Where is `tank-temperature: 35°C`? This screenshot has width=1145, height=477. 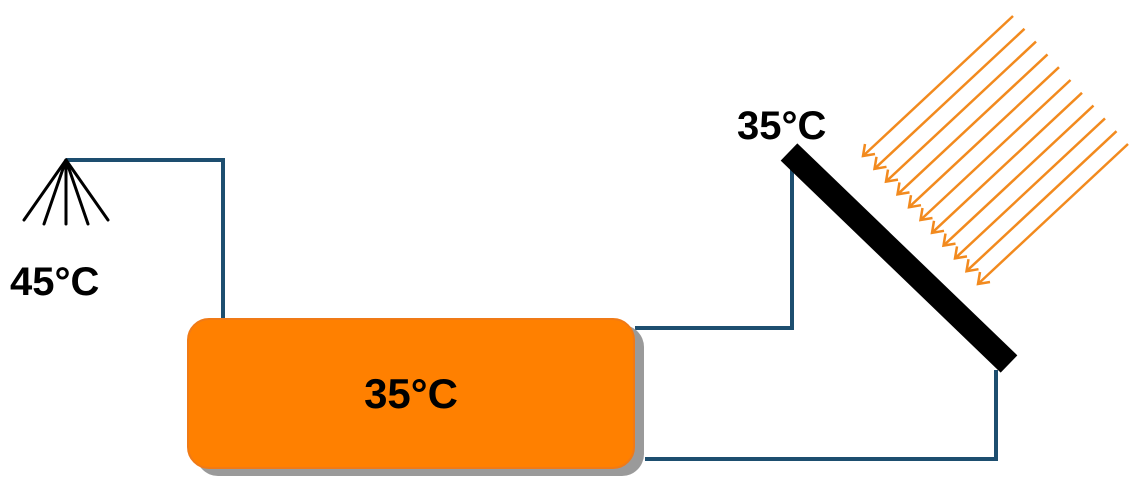
tank-temperature: 35°C is located at coordinates (411, 393).